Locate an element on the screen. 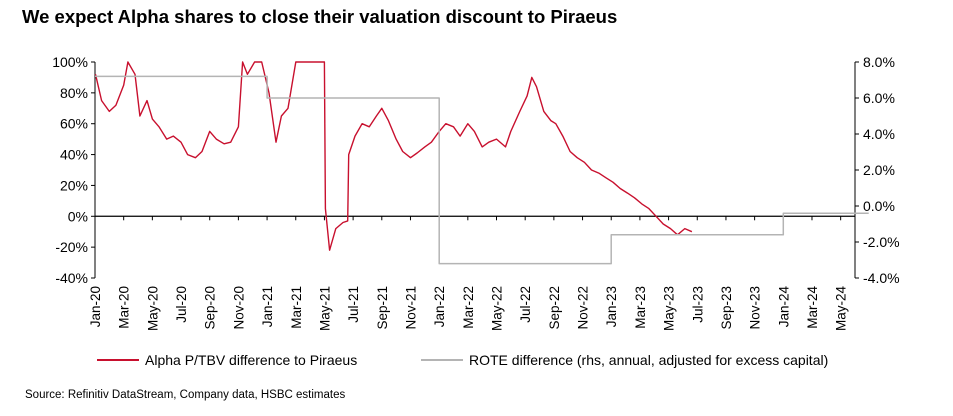 This screenshot has height=416, width=953. x-tick-label: Jul-21 is located at coordinates (353, 304).